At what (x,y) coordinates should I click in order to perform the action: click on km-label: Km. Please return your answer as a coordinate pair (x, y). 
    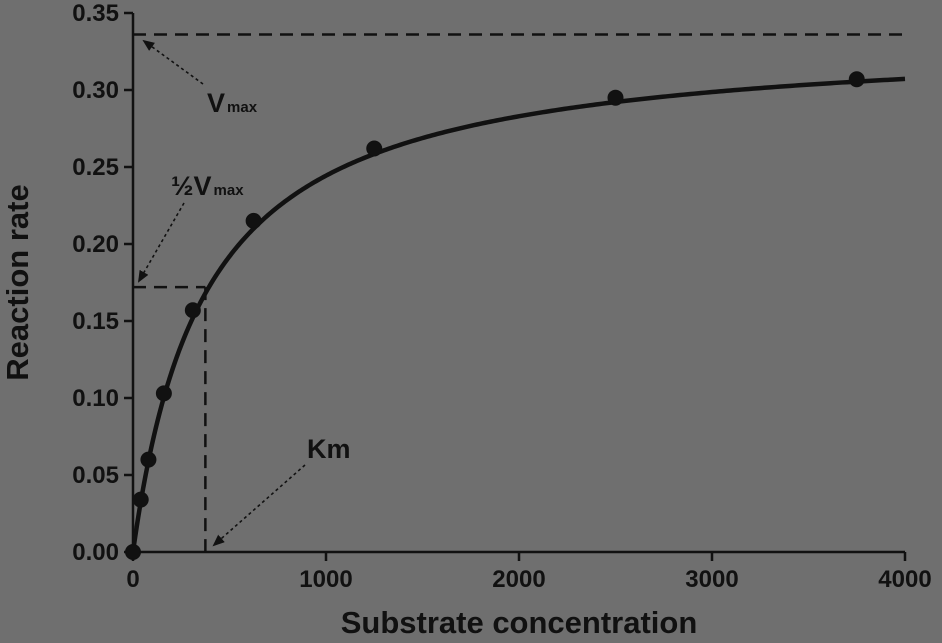
    Looking at the image, I should click on (329, 449).